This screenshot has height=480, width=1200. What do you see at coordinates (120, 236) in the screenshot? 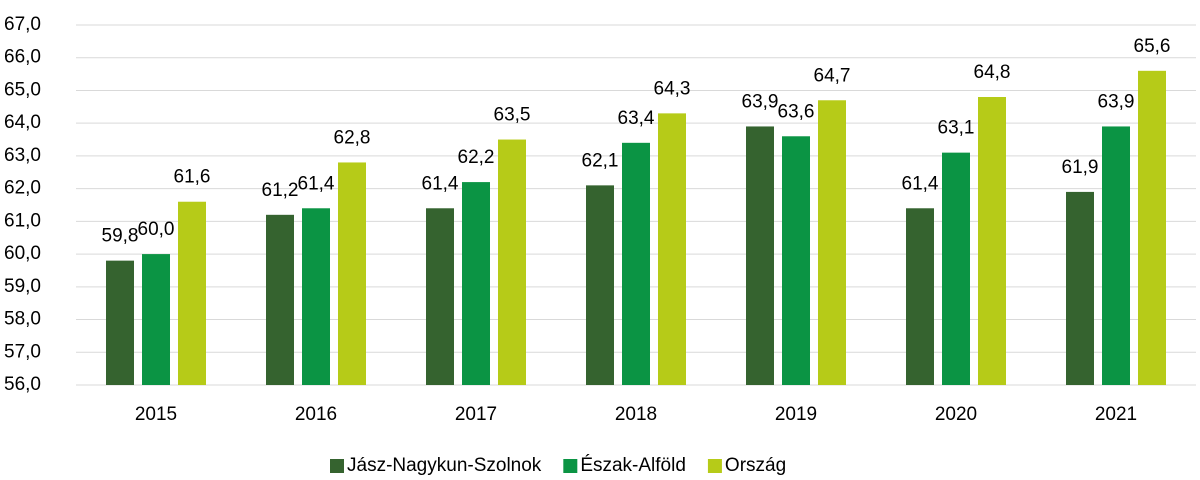
I see `data-label: 59,8` at bounding box center [120, 236].